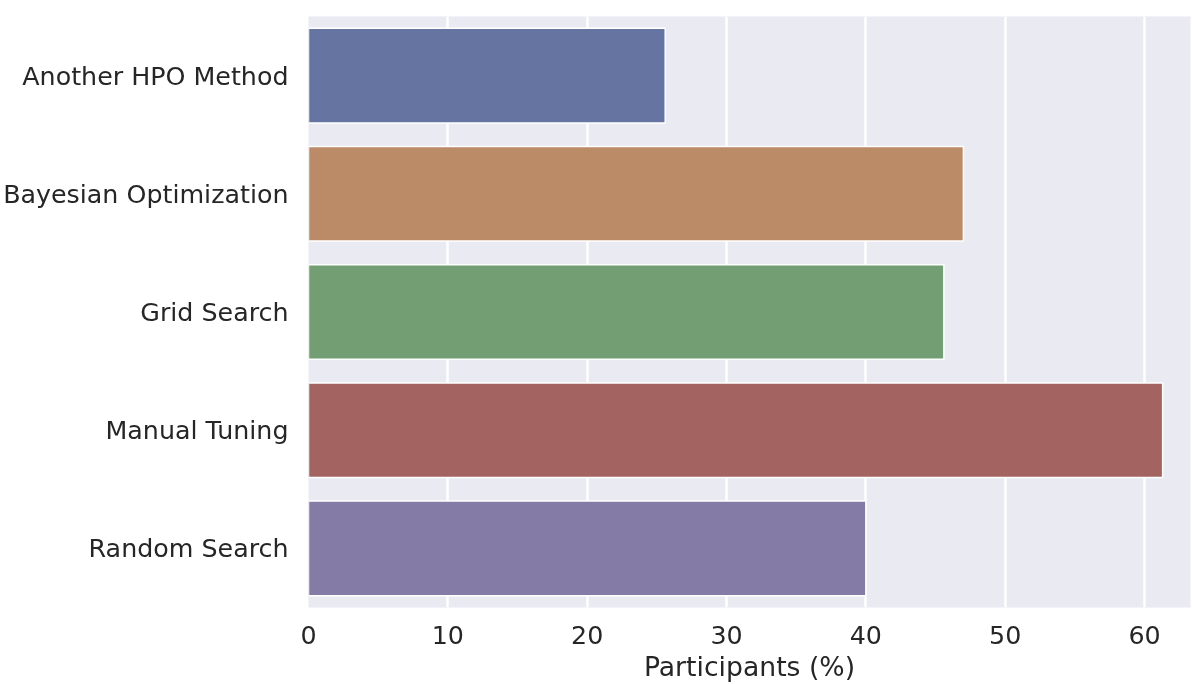 The height and width of the screenshot is (684, 1192). Describe the element at coordinates (1005, 634) in the screenshot. I see `x-tick-label: 50` at that location.